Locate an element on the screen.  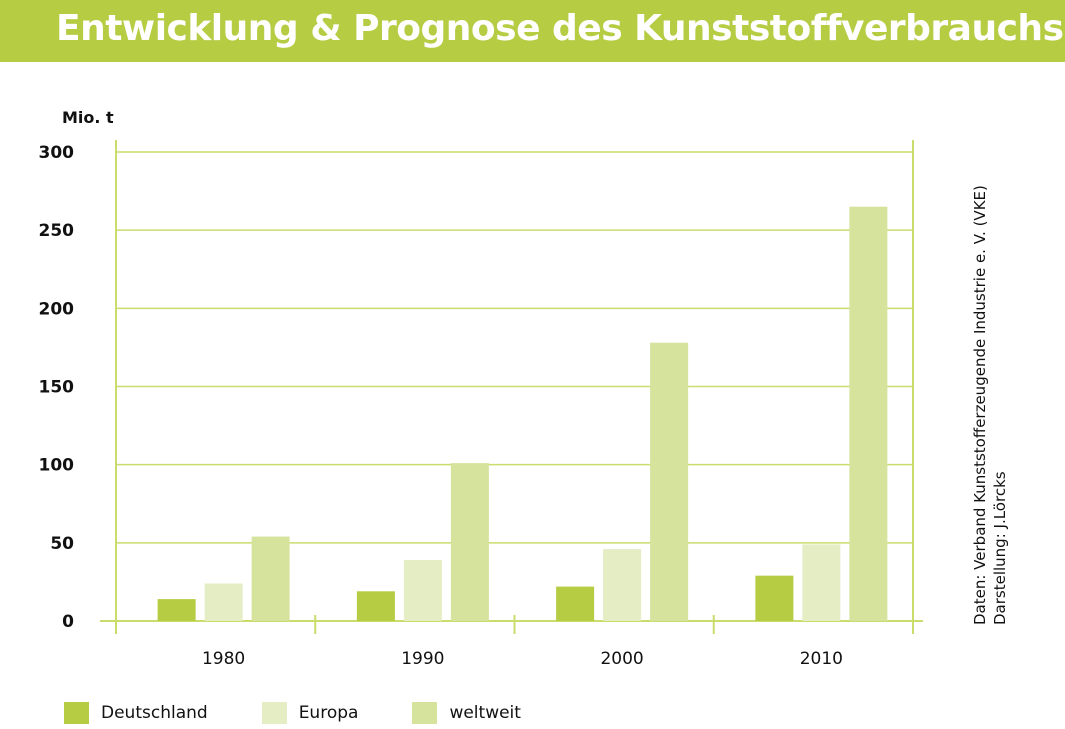
bar-weltweit-1990 is located at coordinates (469, 542).